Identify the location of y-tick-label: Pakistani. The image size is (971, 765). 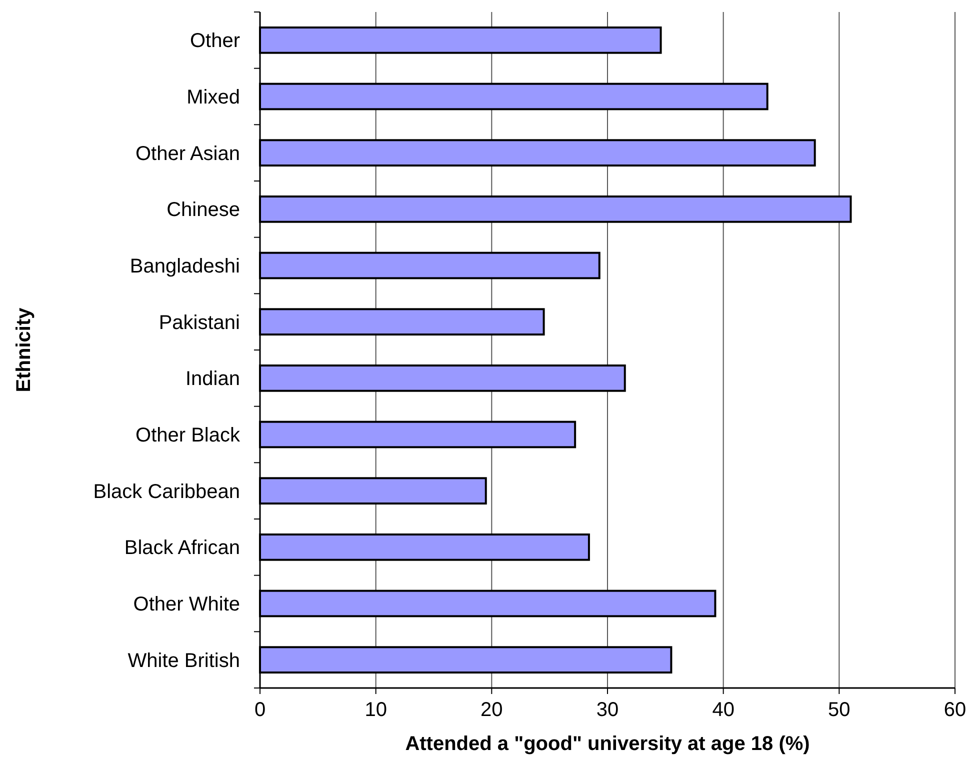
(199, 323).